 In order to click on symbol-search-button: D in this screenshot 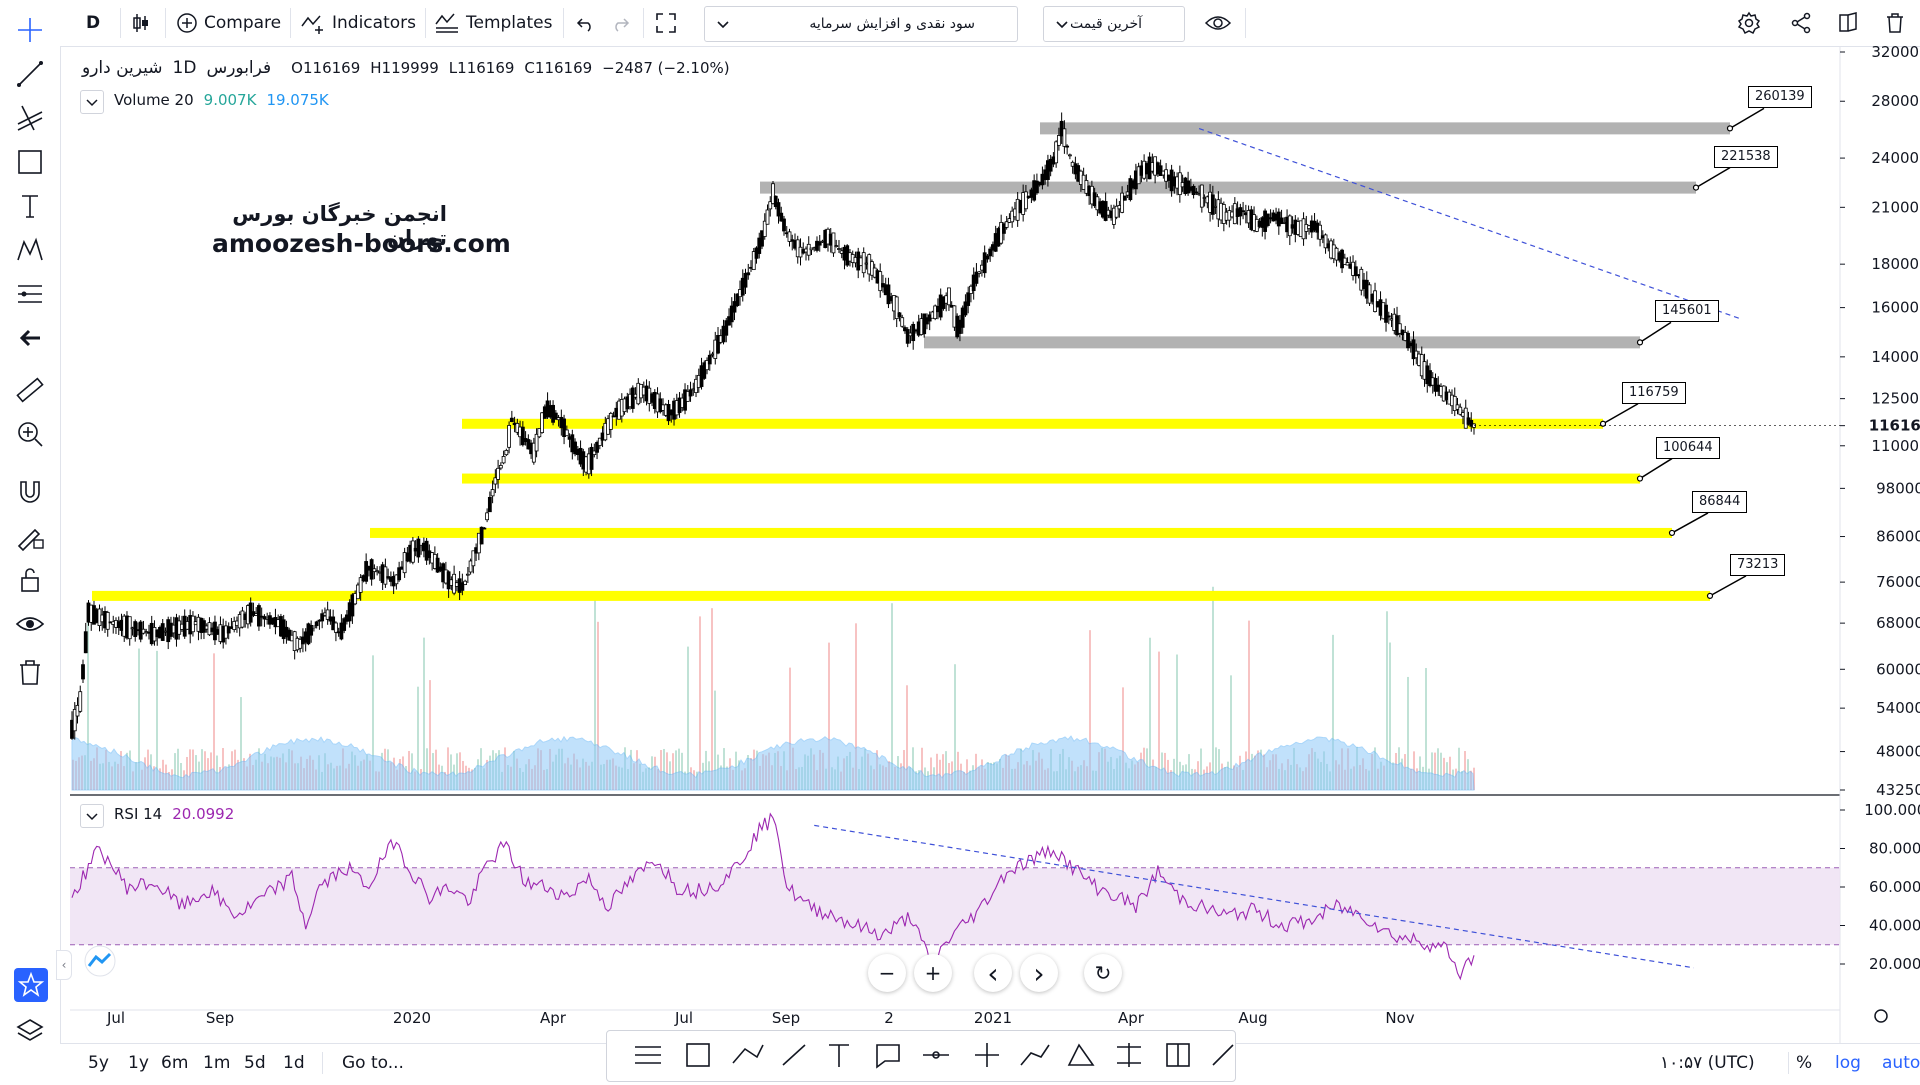, I will do `click(93, 23)`.